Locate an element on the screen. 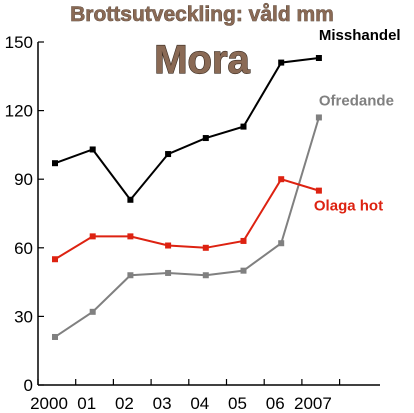 This screenshot has height=413, width=414. y-tick-label: 60 is located at coordinates (23, 248).